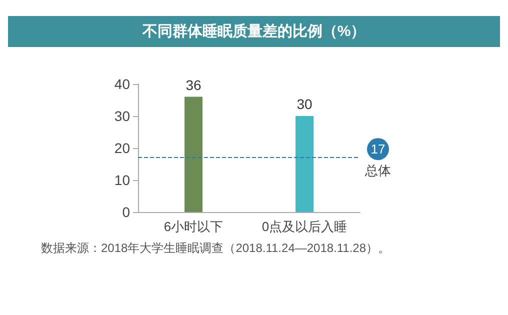  What do you see at coordinates (378, 149) in the screenshot?
I see `ref-line-label: 17` at bounding box center [378, 149].